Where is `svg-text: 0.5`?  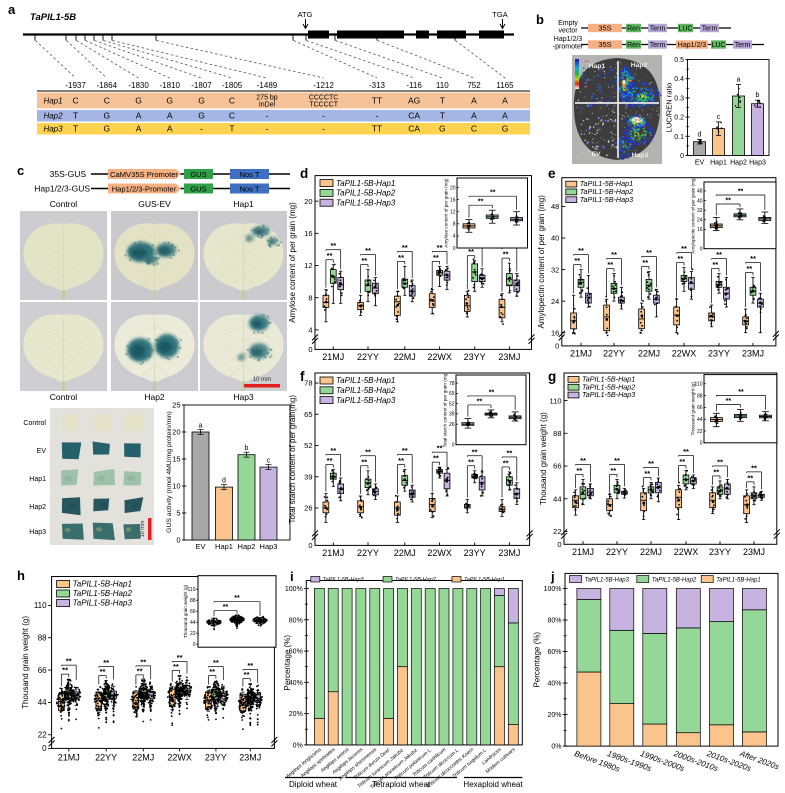 svg-text: 0.5 is located at coordinates (679, 60).